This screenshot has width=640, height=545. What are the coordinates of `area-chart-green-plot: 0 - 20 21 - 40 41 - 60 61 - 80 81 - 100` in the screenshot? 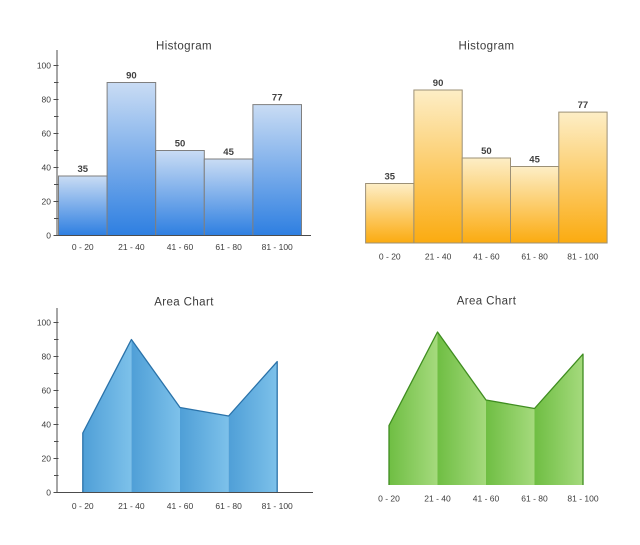 It's located at (488, 417).